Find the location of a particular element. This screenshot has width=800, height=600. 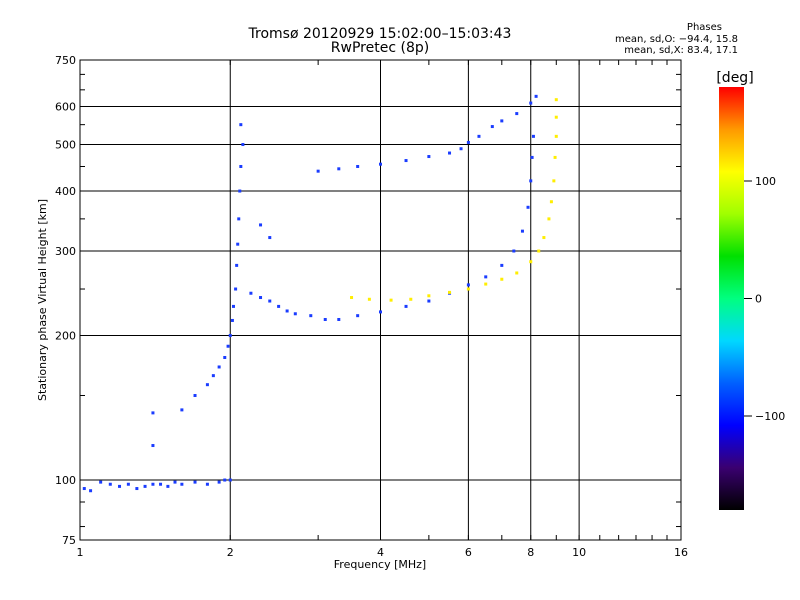

colorbar is located at coordinates (731, 298).